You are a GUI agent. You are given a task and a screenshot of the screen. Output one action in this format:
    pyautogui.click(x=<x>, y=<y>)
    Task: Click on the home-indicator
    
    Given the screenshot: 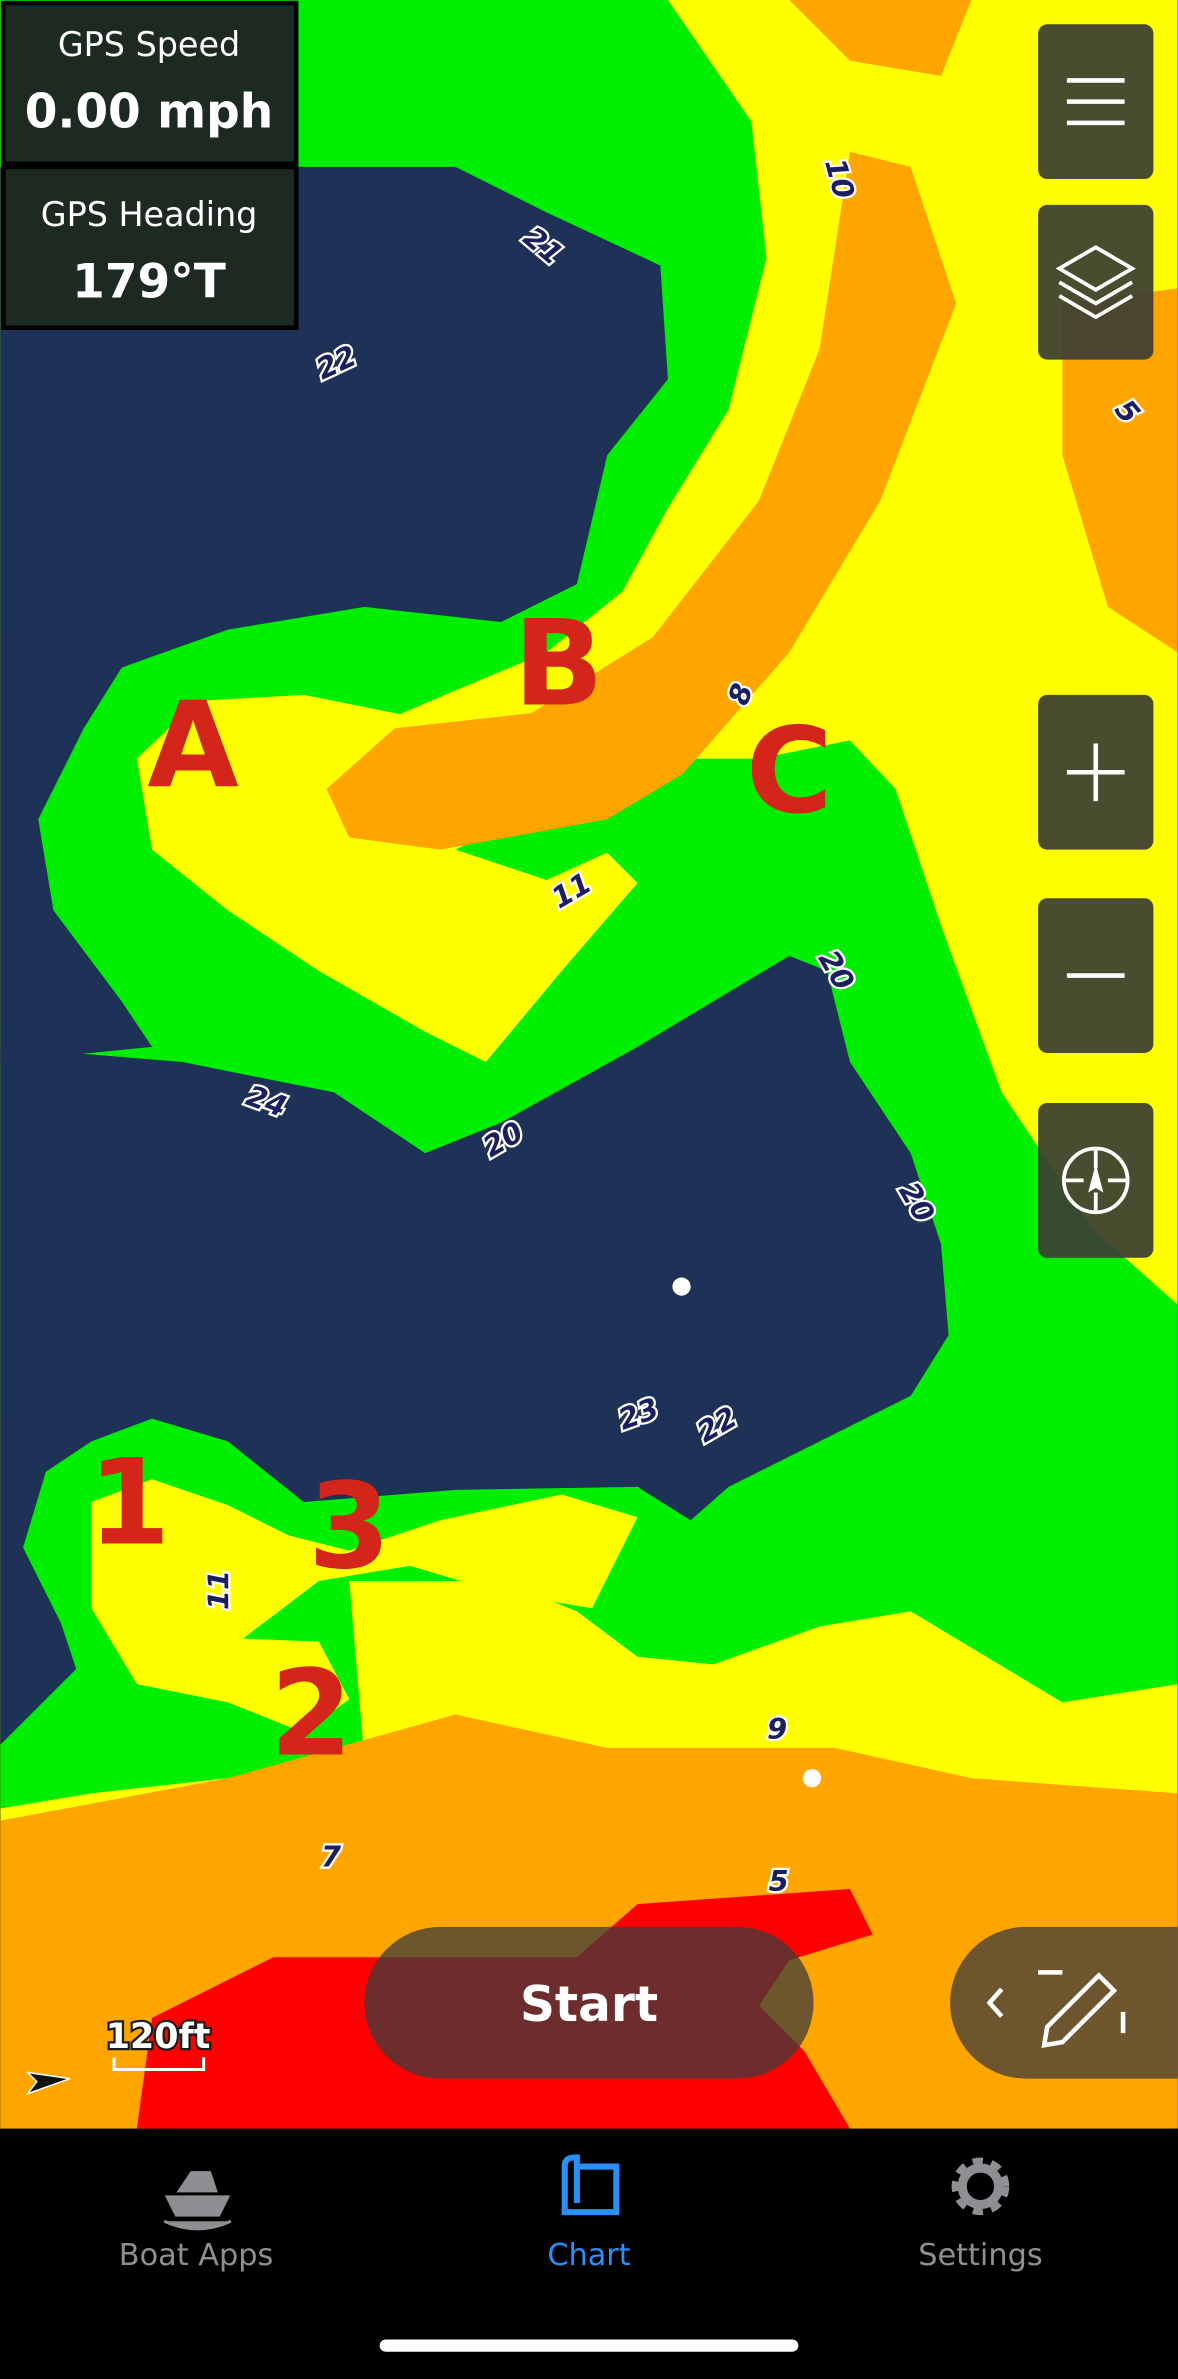 What is the action you would take?
    pyautogui.click(x=589, y=2345)
    